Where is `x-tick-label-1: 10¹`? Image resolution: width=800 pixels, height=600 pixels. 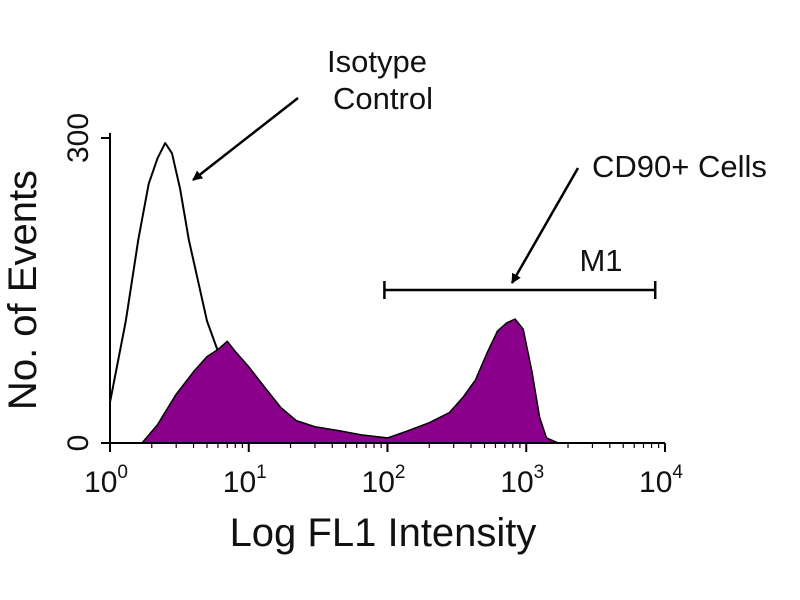 x-tick-label-1: 10¹ is located at coordinates (245, 480).